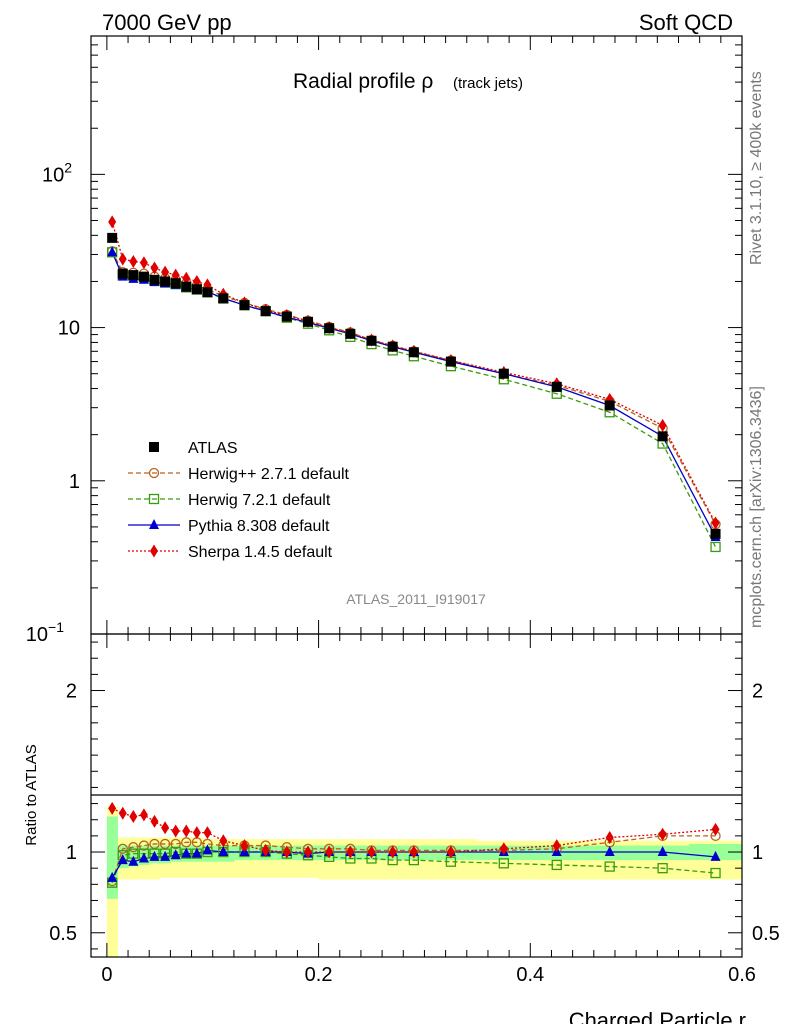 The width and height of the screenshot is (786, 1024). I want to click on x-tick-label: 0.4, so click(530, 975).